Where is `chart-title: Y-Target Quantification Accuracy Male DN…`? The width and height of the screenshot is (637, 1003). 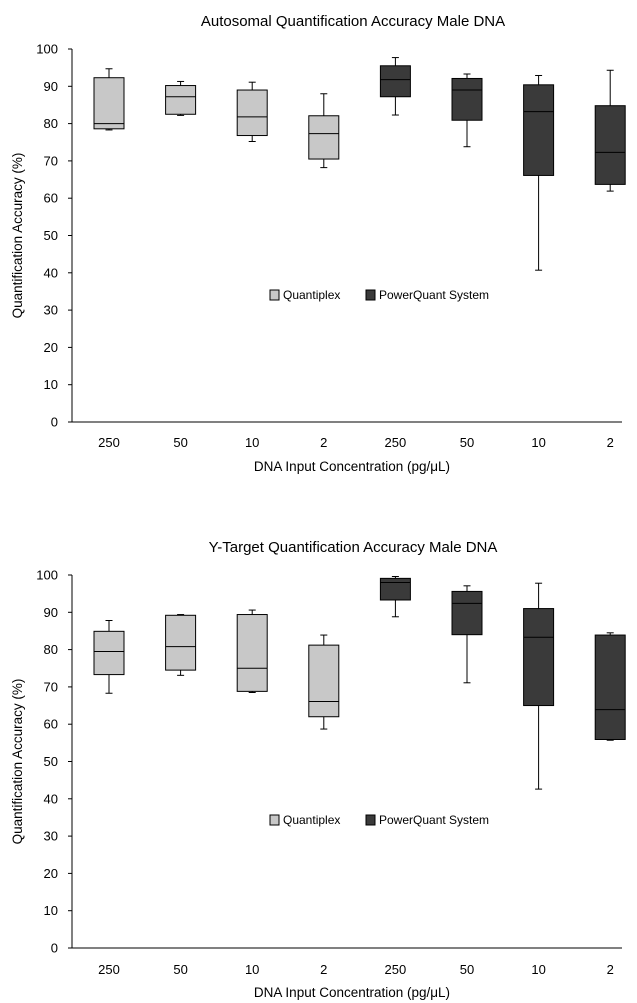
chart-title: Y-Target Quantification Accuracy Male DN… is located at coordinates (353, 547).